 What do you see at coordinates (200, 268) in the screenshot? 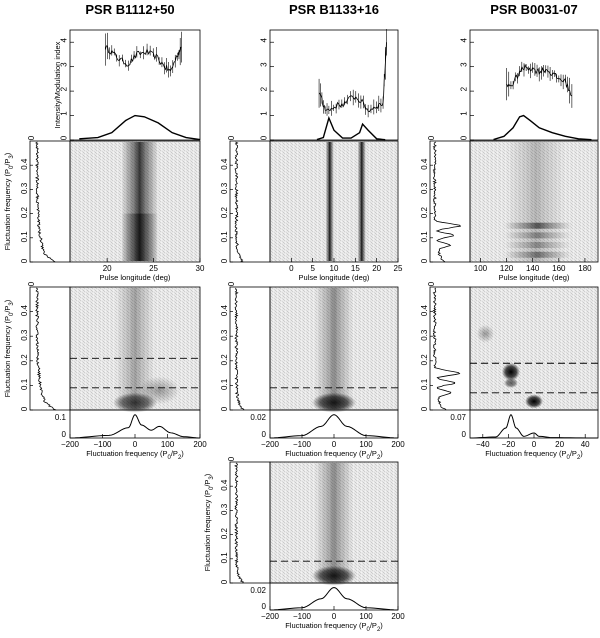
I see `longitude-xtick-label: 30` at bounding box center [200, 268].